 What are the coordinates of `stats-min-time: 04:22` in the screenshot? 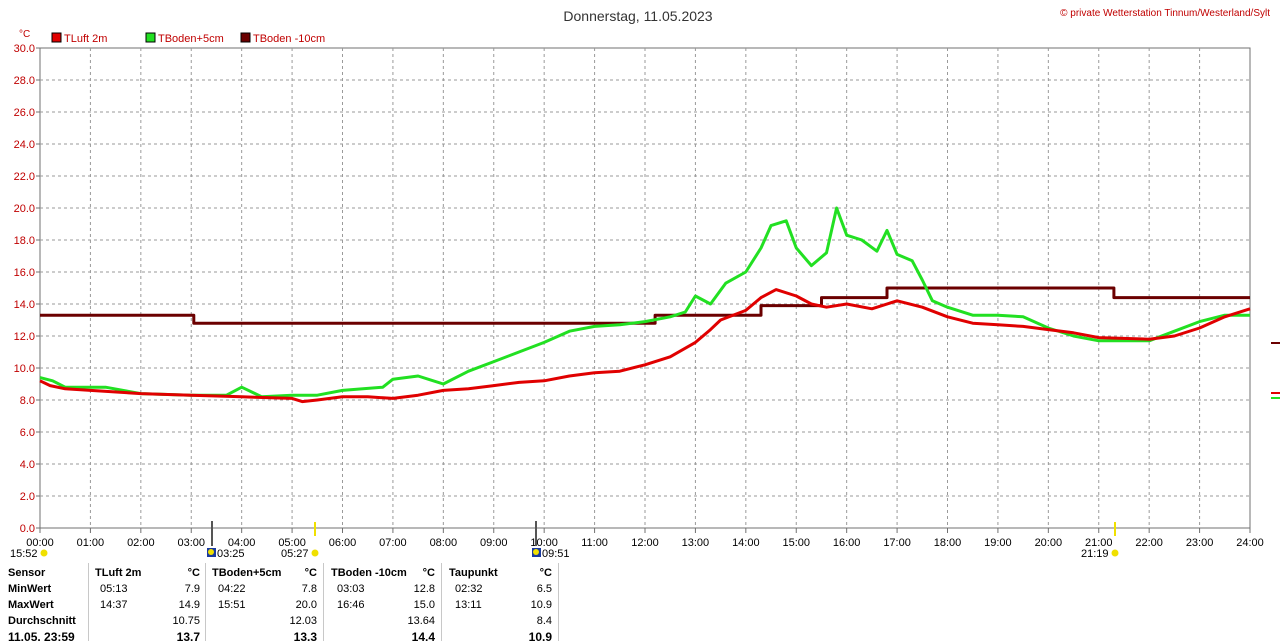 It's located at (232, 589).